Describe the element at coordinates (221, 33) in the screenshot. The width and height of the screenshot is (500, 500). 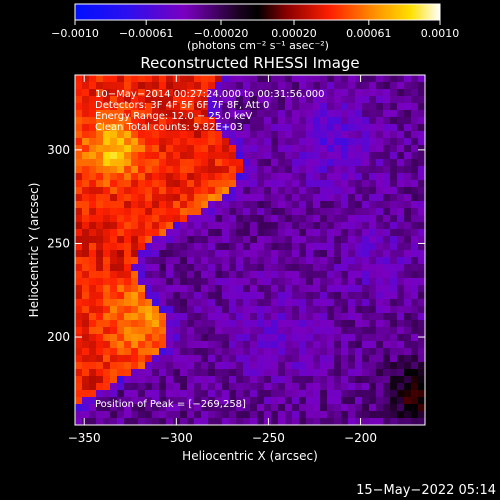
I see `colorbar-tick-label: −0.00020` at that location.